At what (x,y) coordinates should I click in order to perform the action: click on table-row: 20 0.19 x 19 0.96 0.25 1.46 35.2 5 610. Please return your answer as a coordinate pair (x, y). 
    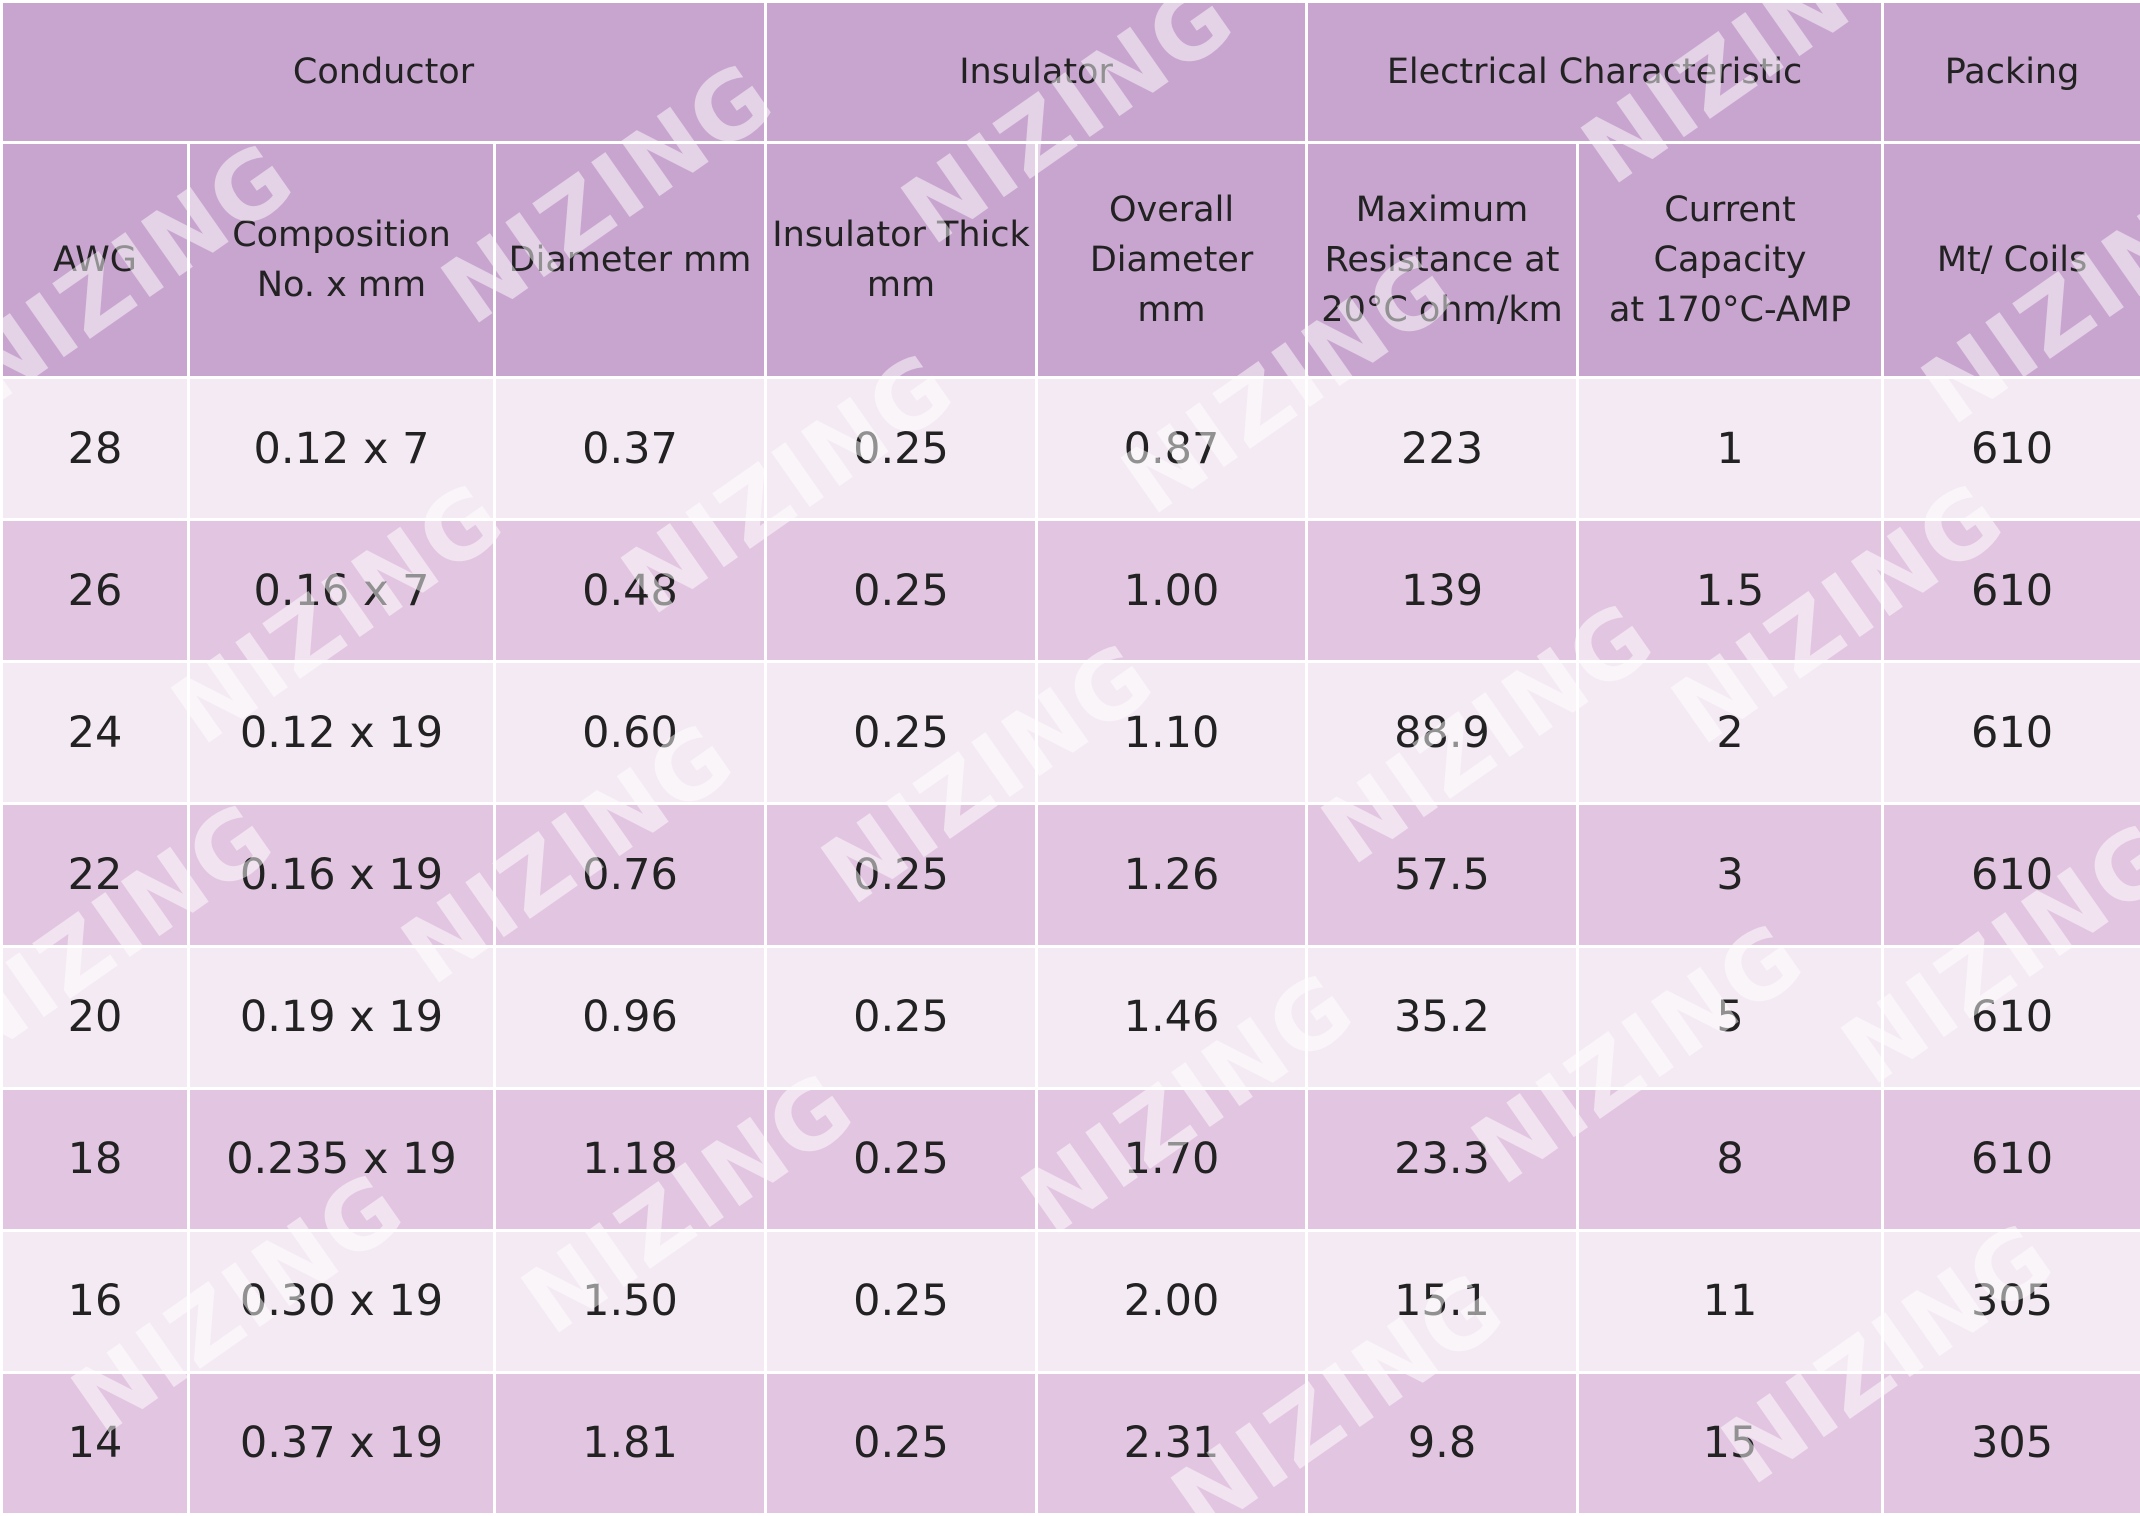
    Looking at the image, I should click on (1070, 1017).